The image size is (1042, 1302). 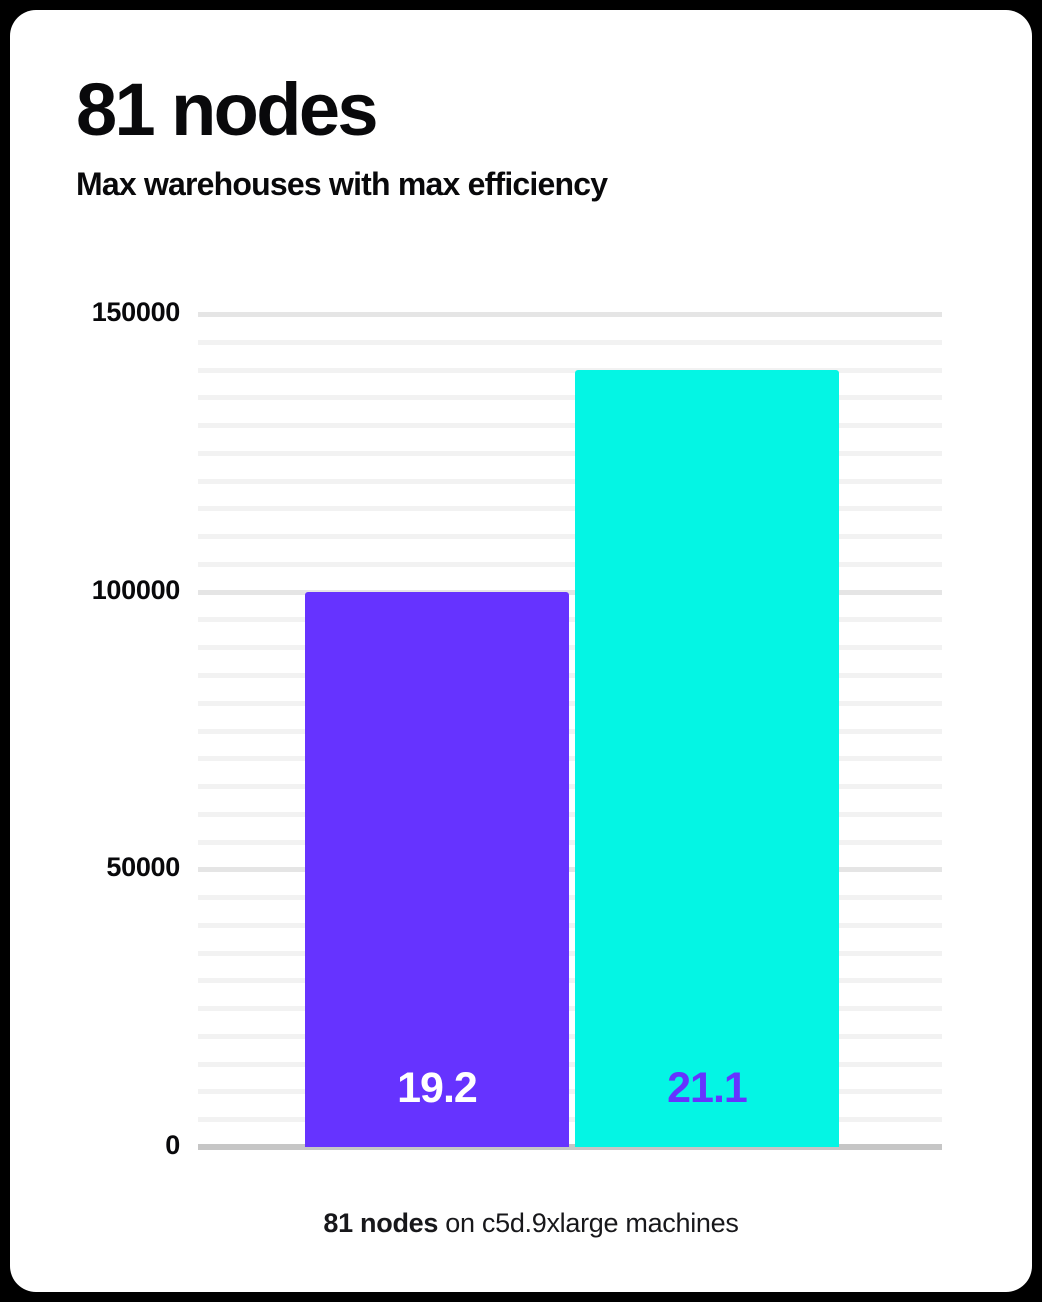 I want to click on y-axis-tick-label: 0, so click(x=172, y=1145).